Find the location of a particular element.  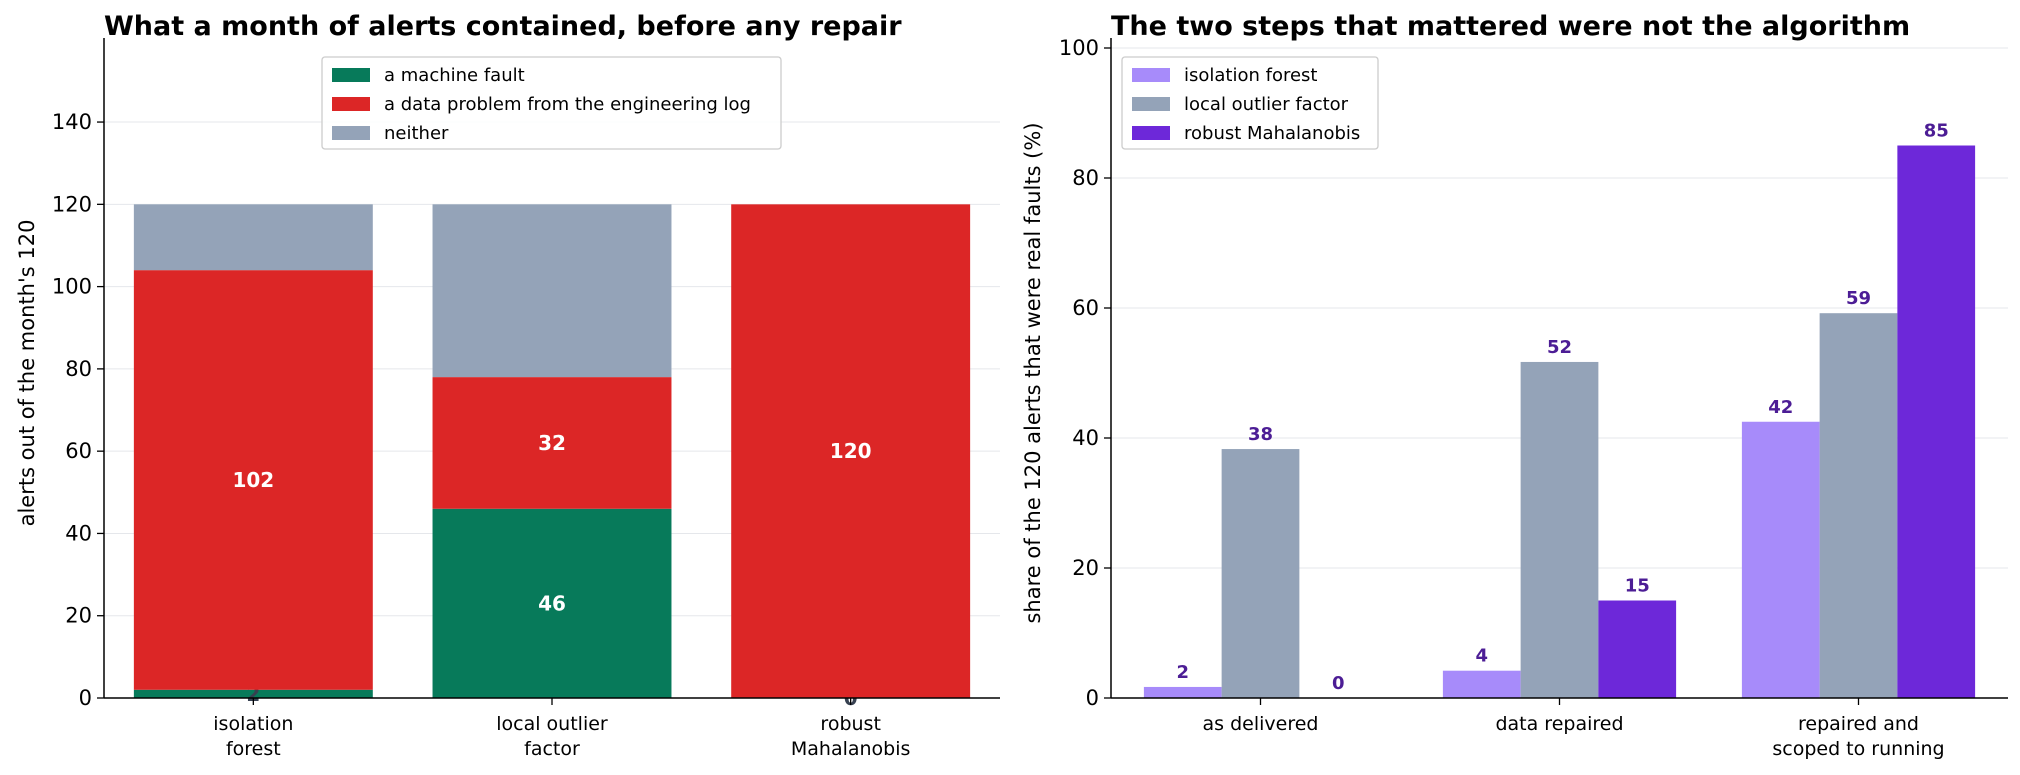

data-label: 42 is located at coordinates (1780, 407).